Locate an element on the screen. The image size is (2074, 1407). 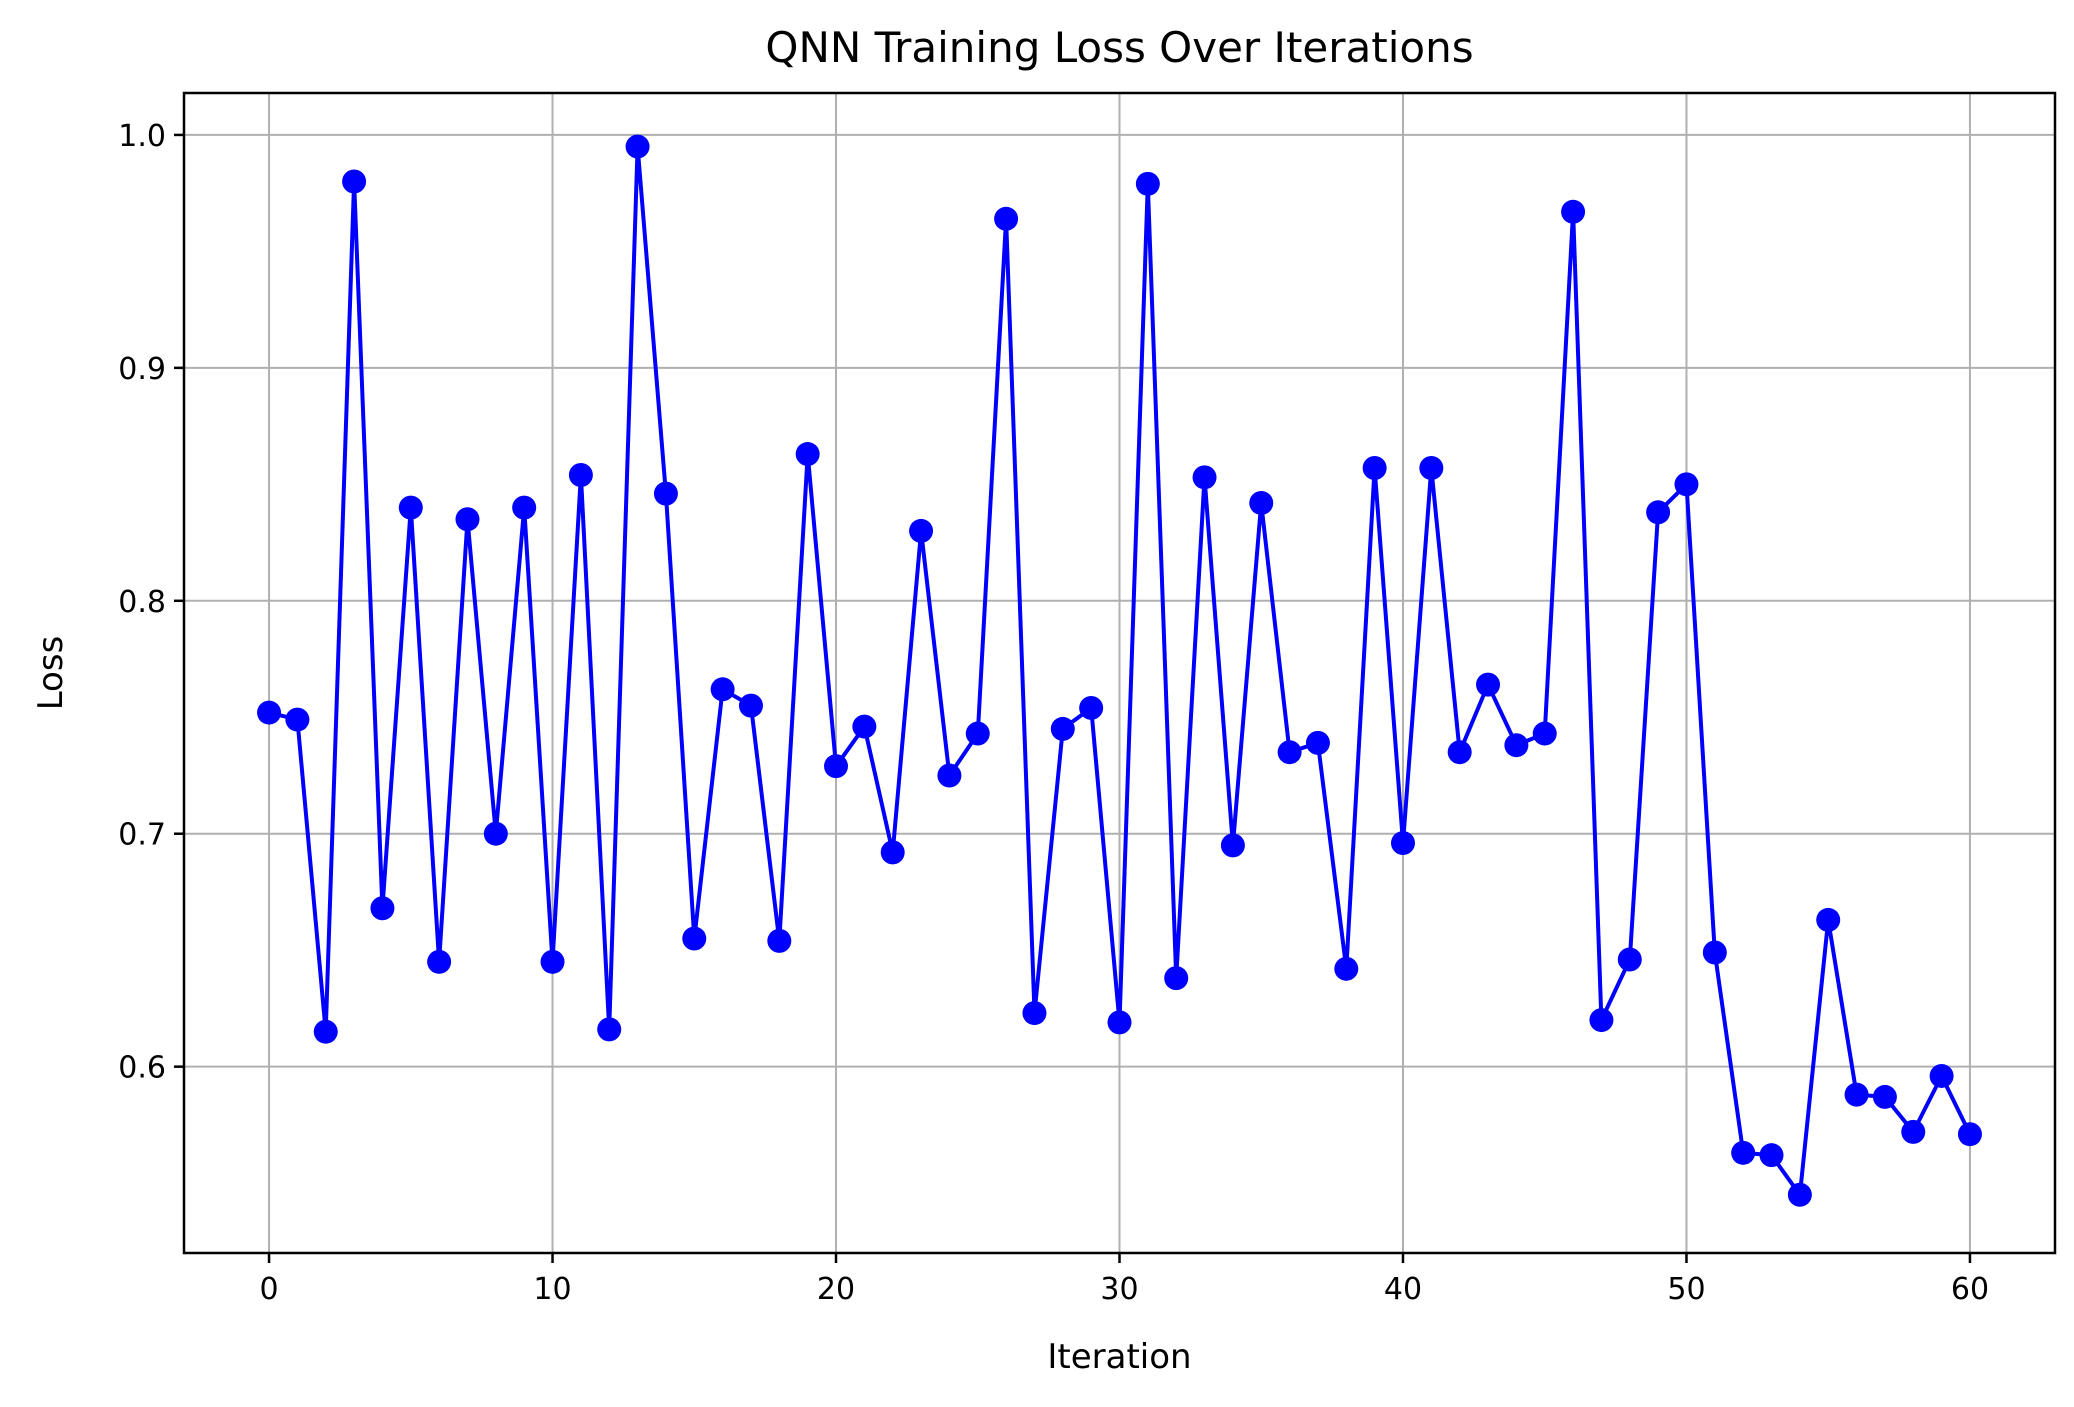
x-tick-label: 30 is located at coordinates (1119, 1289).